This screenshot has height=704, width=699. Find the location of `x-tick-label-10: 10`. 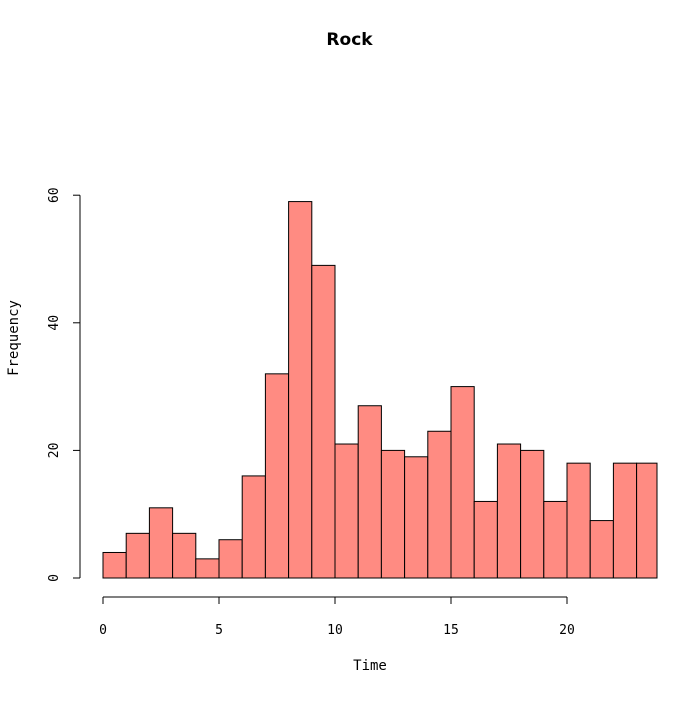

x-tick-label-10: 10 is located at coordinates (335, 630).